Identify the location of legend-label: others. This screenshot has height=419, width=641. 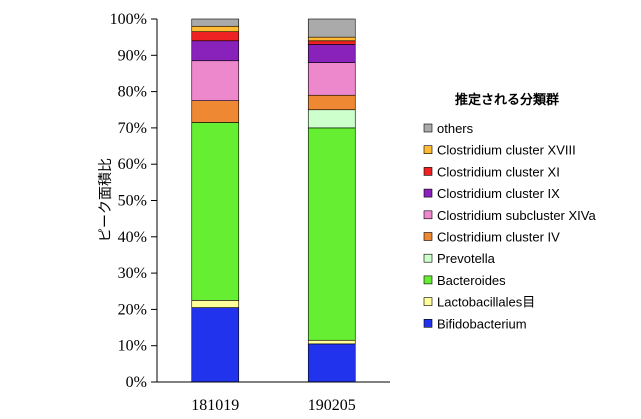
(455, 128).